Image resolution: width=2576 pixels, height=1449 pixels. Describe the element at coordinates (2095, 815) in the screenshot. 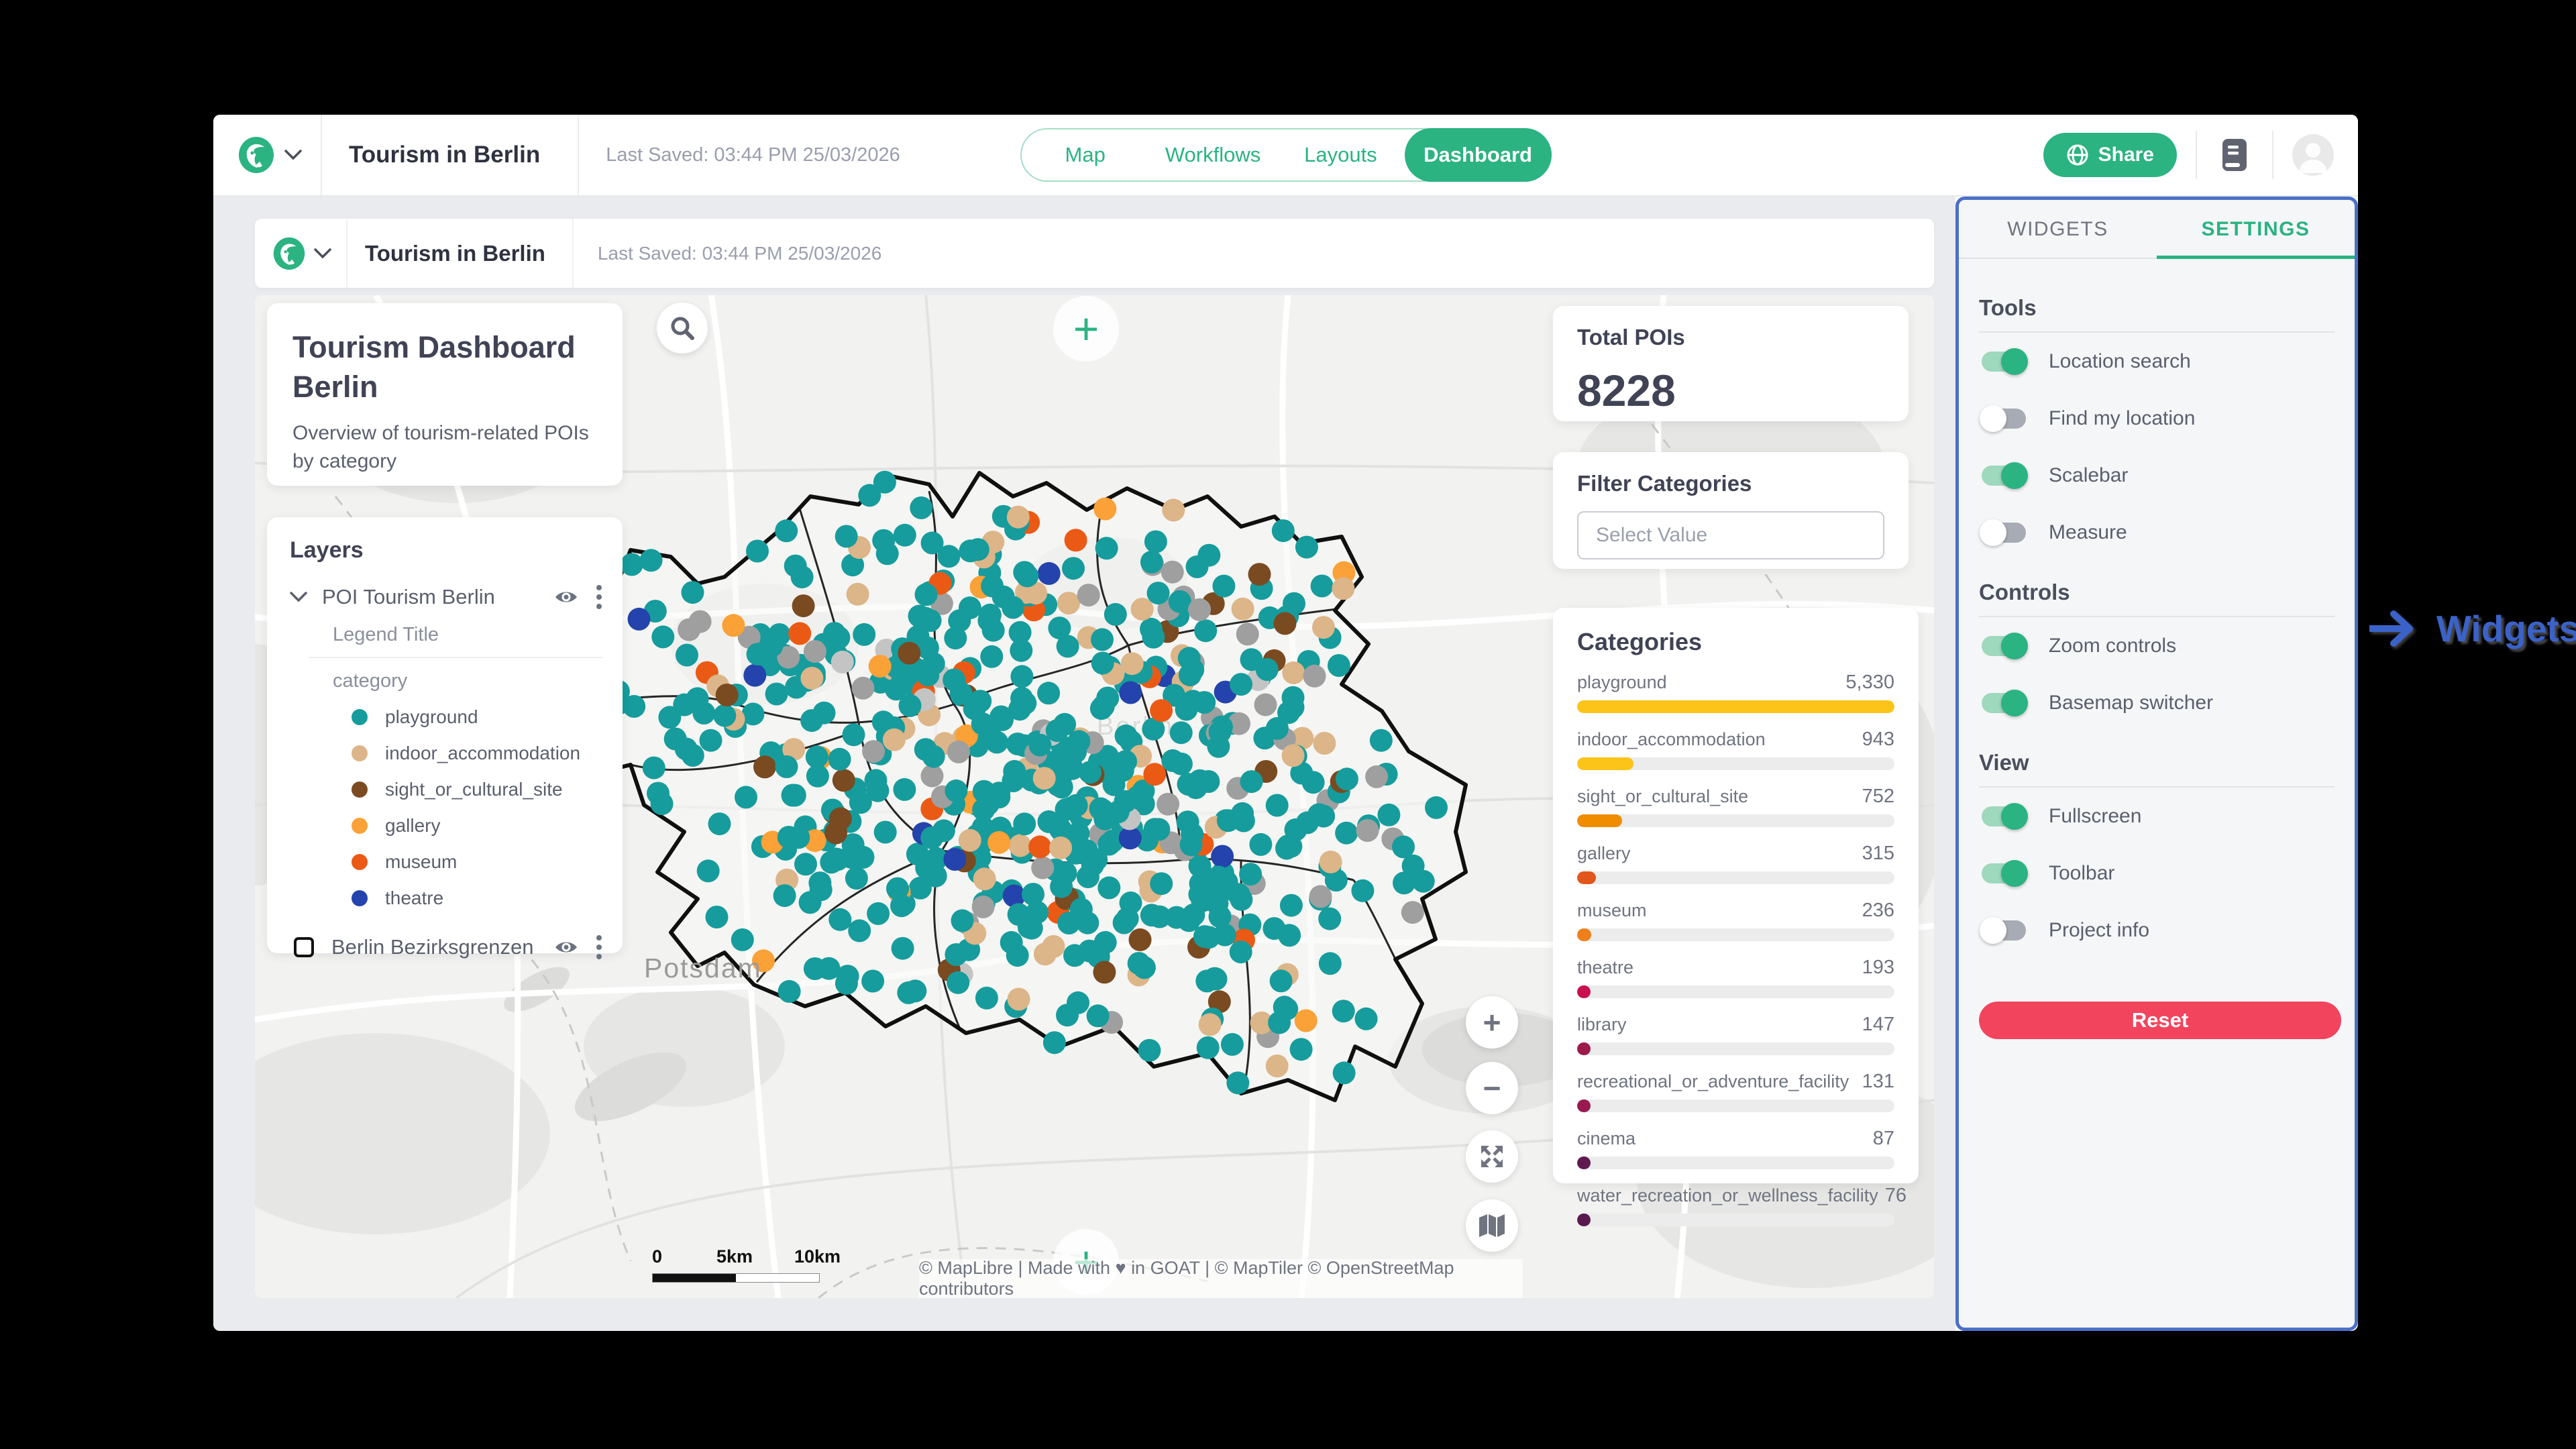

I see `toggle-label: Fullscreen` at that location.